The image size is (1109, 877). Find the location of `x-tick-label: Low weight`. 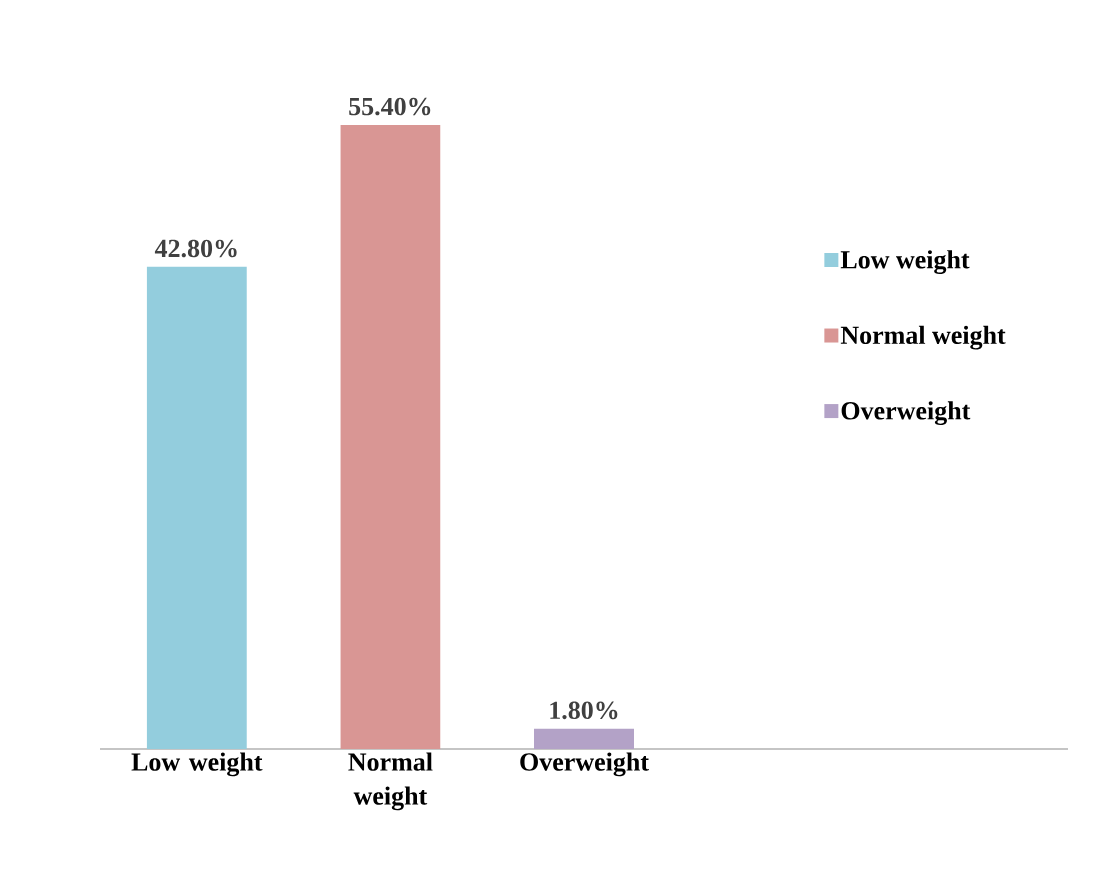

x-tick-label: Low weight is located at coordinates (197, 764).